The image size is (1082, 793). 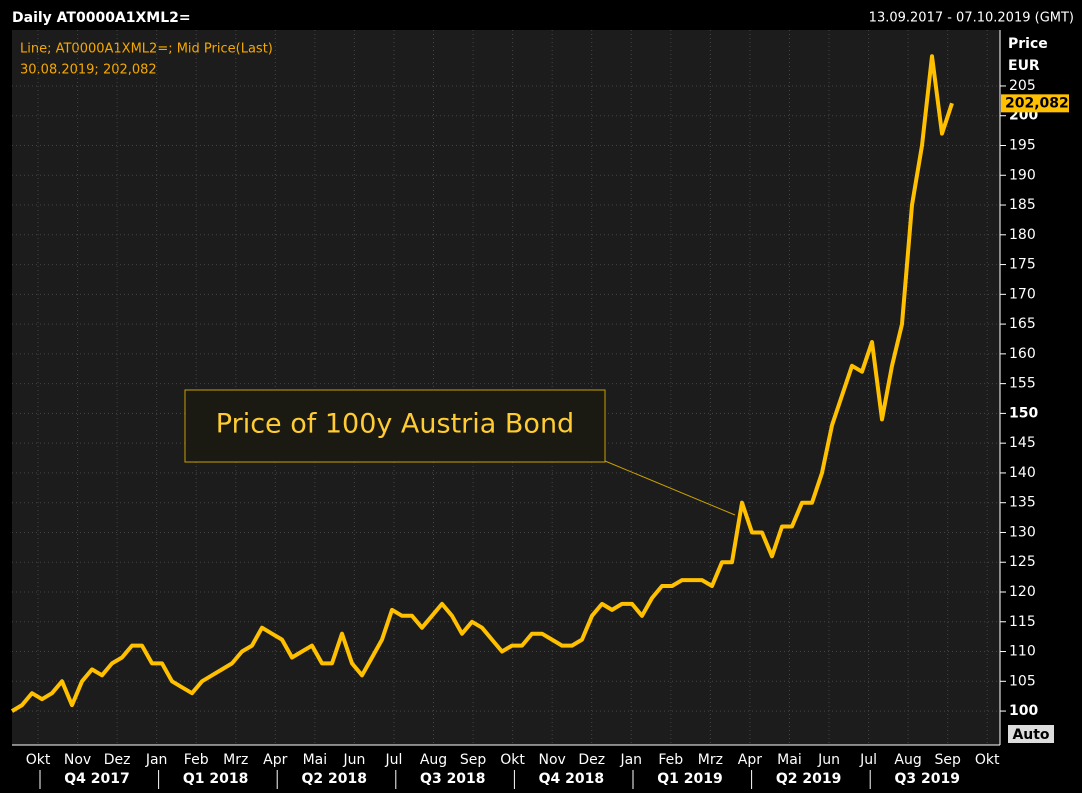 What do you see at coordinates (1022, 562) in the screenshot?
I see `y-tick-label: 125` at bounding box center [1022, 562].